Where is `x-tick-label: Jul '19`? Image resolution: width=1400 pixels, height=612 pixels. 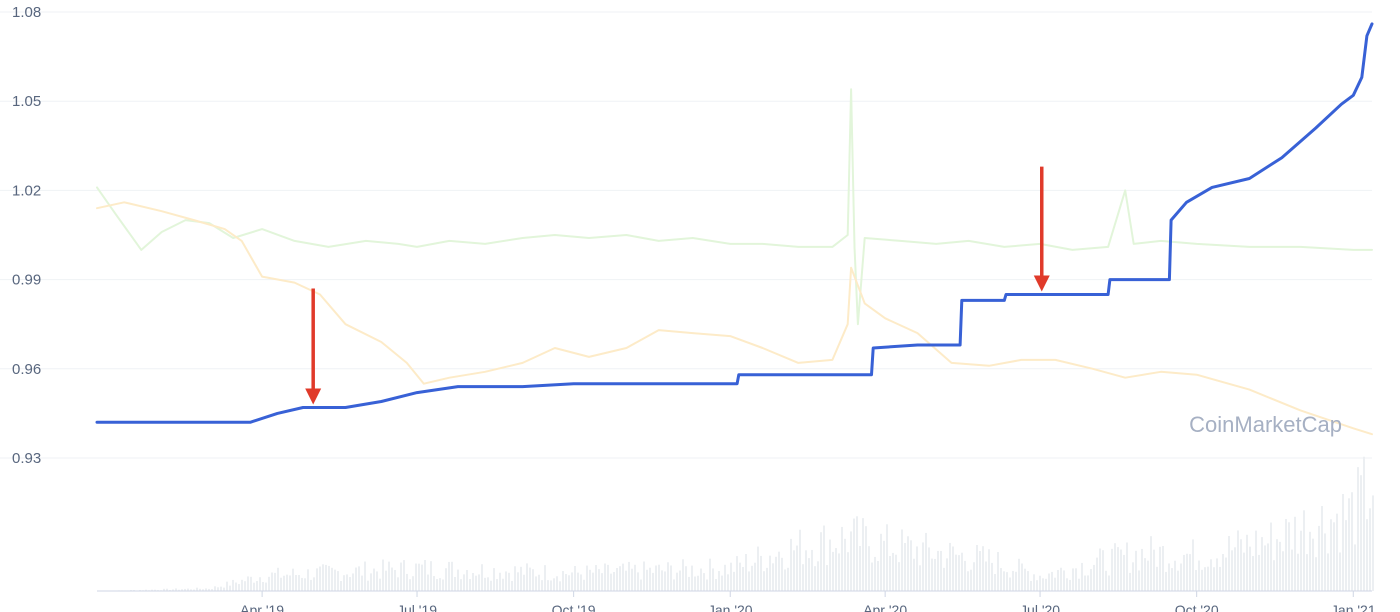
x-tick-label: Jul '19 is located at coordinates (417, 607).